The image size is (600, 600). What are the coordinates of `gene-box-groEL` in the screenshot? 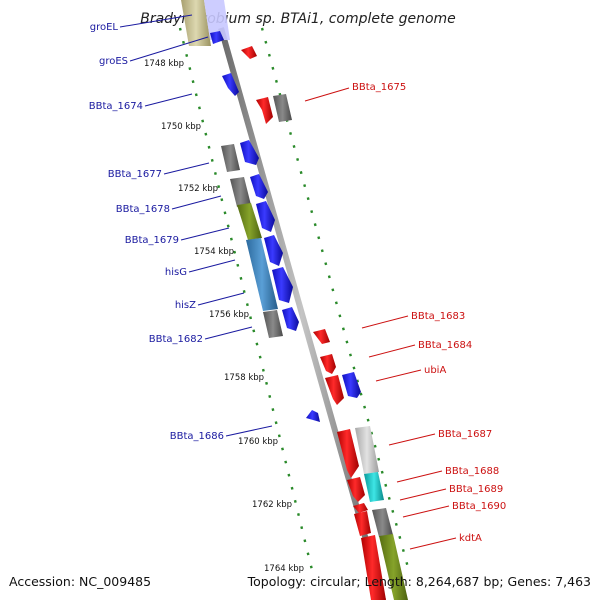 It's located at (196, 23).